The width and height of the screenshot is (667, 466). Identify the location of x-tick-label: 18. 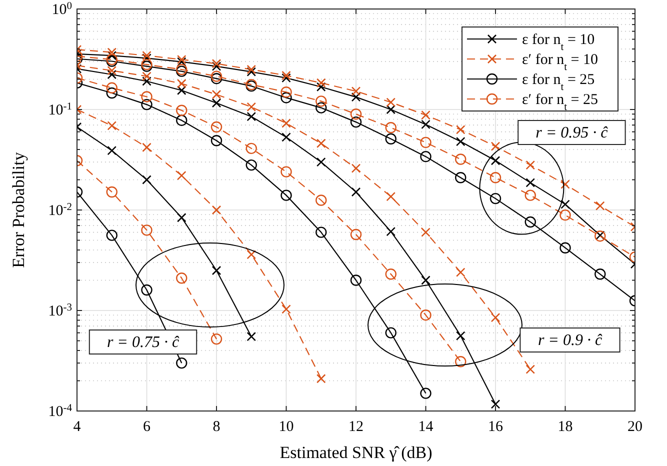
(565, 427).